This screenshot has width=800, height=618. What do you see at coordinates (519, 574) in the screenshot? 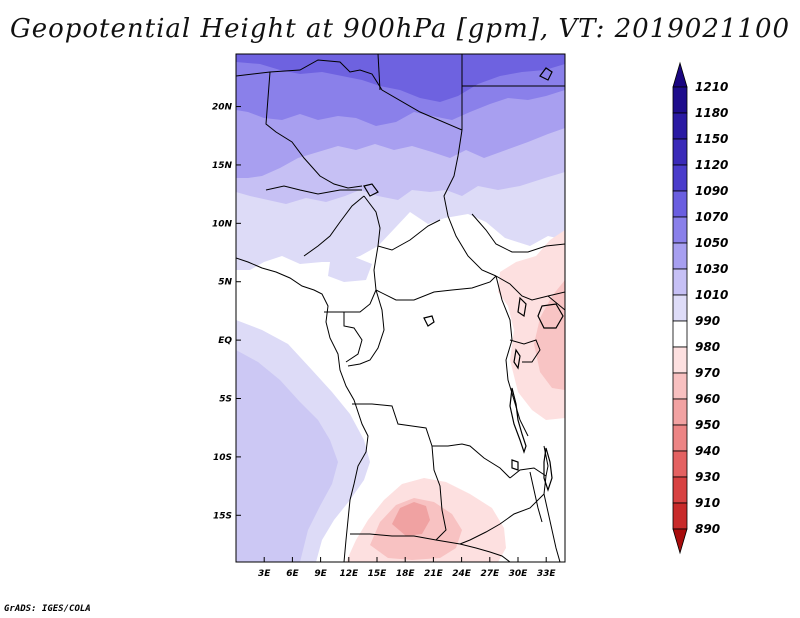
I see `lon-tick-label: 30E` at bounding box center [519, 574].